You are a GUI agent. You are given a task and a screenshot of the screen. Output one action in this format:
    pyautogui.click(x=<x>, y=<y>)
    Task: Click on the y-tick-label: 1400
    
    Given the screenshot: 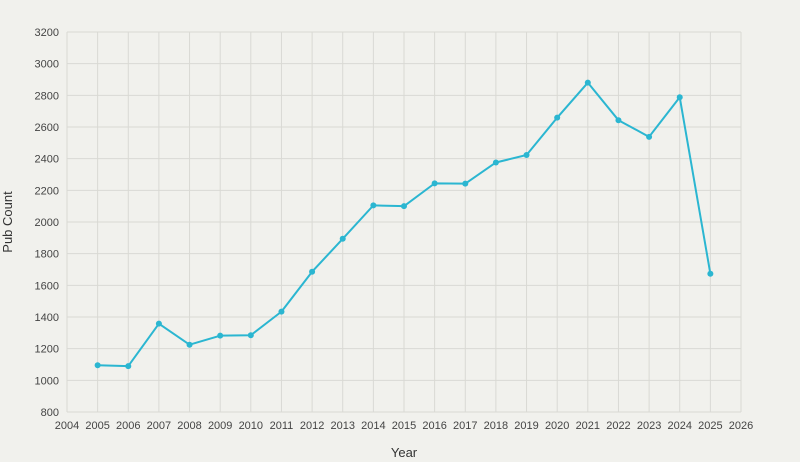 What is the action you would take?
    pyautogui.click(x=47, y=318)
    